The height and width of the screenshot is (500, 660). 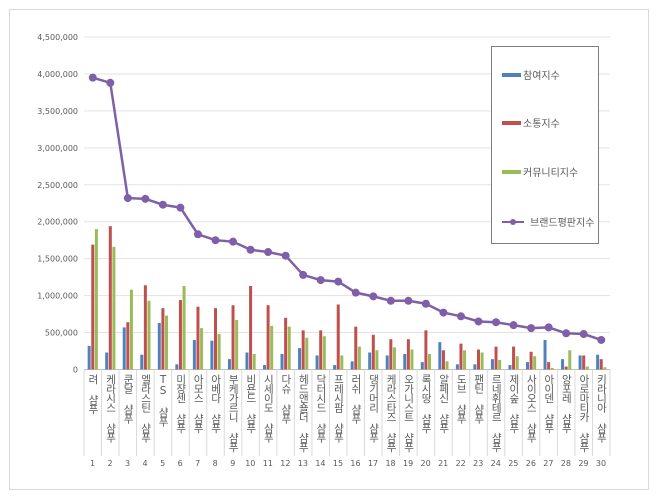 I want to click on rank-label: 21, so click(x=443, y=463).